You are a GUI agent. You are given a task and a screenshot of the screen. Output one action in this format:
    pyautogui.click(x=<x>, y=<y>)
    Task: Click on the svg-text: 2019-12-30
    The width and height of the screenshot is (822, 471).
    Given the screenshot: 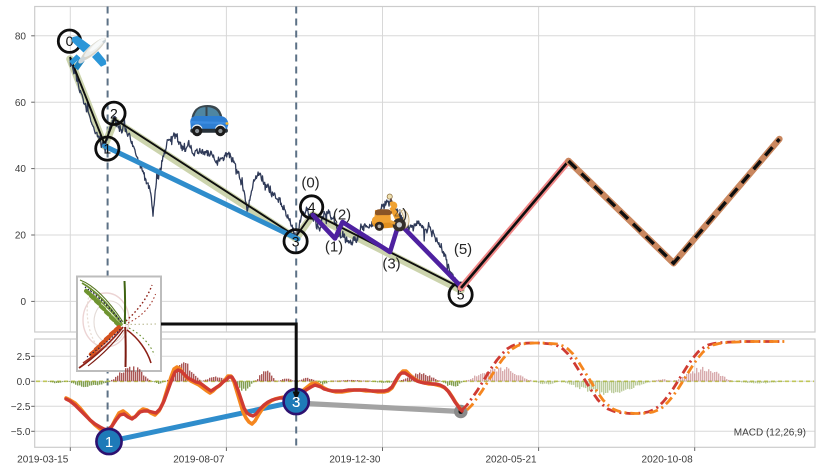 What is the action you would take?
    pyautogui.click(x=355, y=460)
    